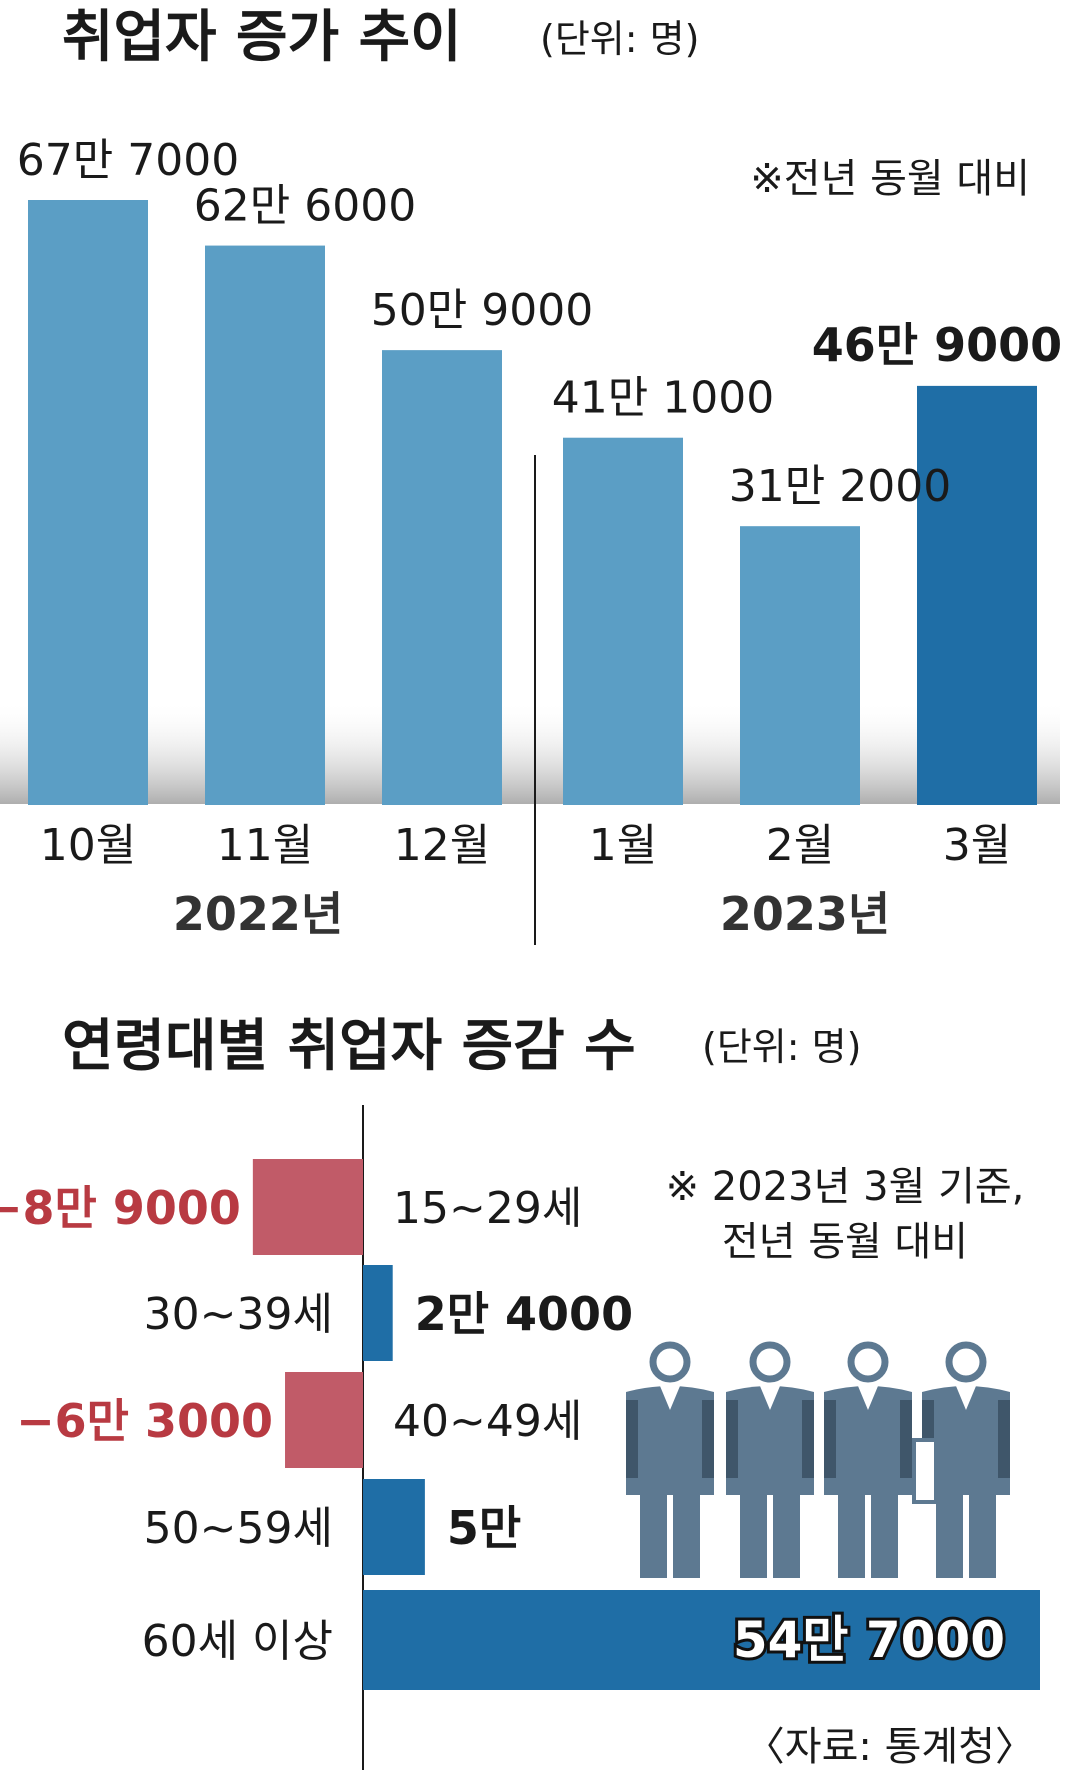  I want to click on data-label-2월: 31만 2000, so click(840, 486).